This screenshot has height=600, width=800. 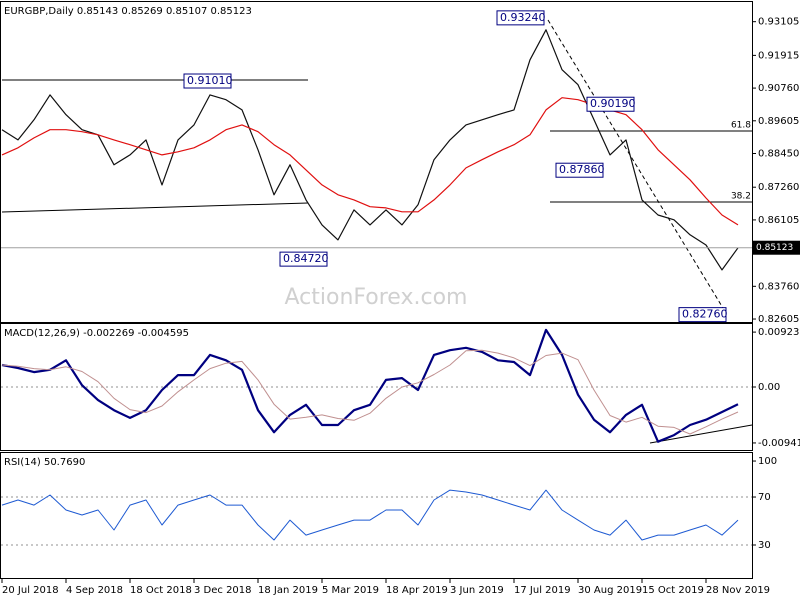 What do you see at coordinates (778, 154) in the screenshot?
I see `y-tick-label: 0.88450` at bounding box center [778, 154].